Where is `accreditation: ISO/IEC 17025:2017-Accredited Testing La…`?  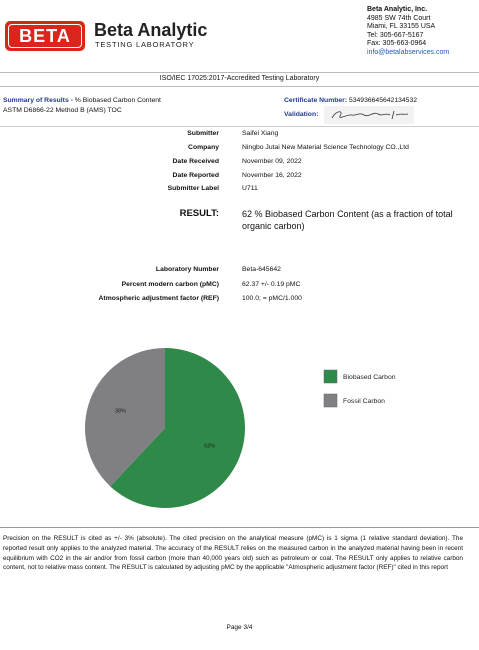
accreditation: ISO/IEC 17025:2017-Accredited Testing La… is located at coordinates (239, 78).